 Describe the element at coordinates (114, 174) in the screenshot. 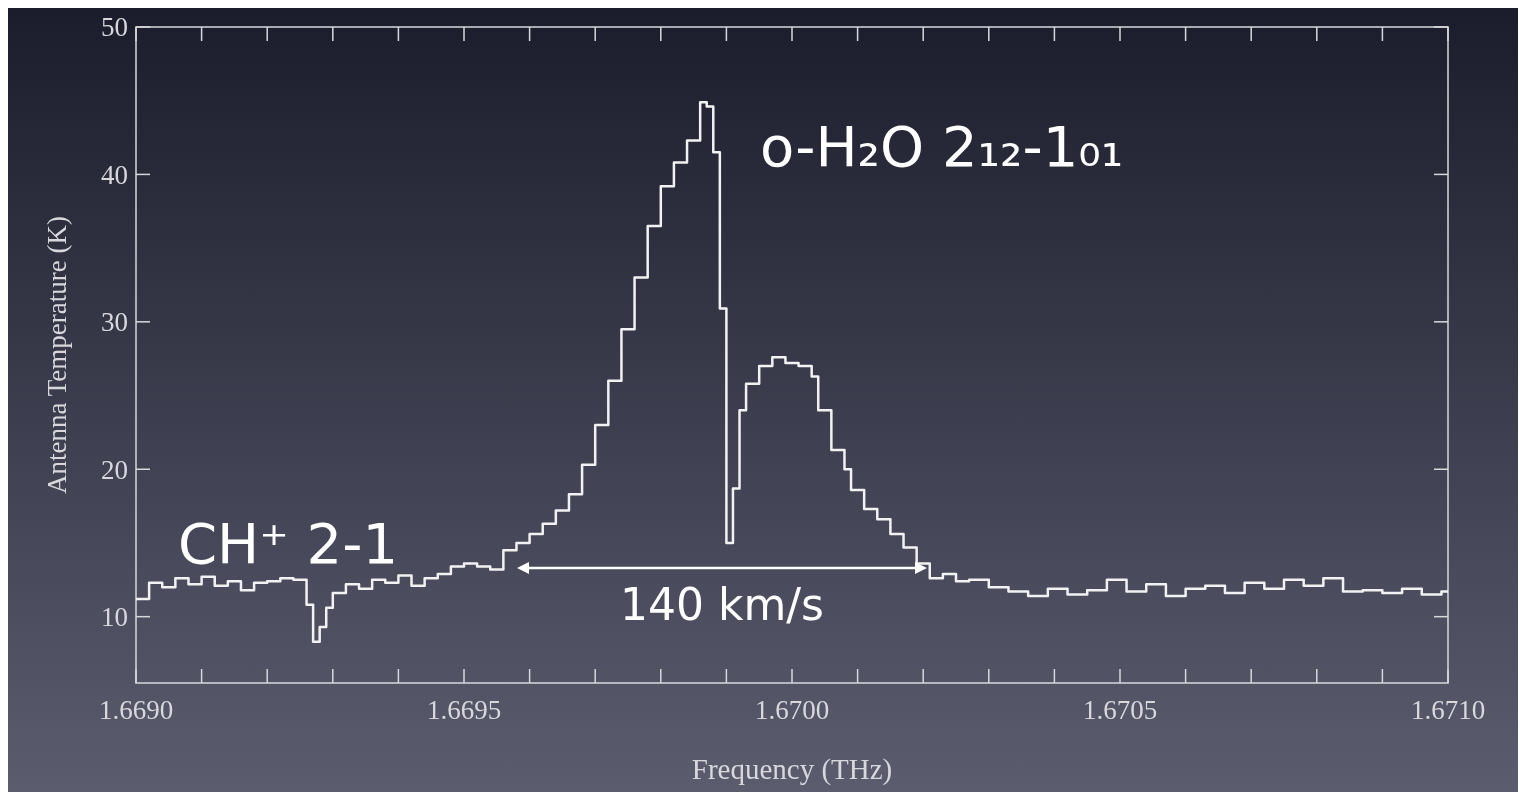

I see `y-tick-label: 40` at that location.